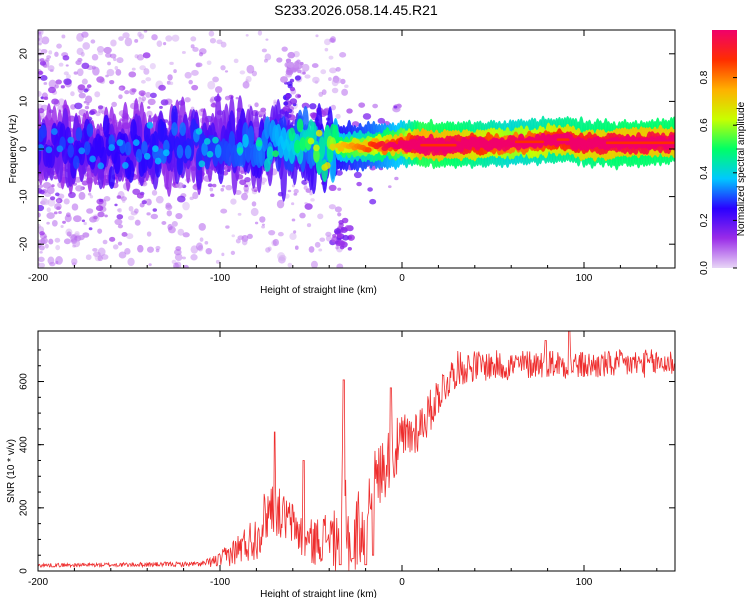 The height and width of the screenshot is (600, 750). What do you see at coordinates (718, 152) in the screenshot?
I see `colorbar: 0.0 0.2 0.4 0.6 0.8` at bounding box center [718, 152].